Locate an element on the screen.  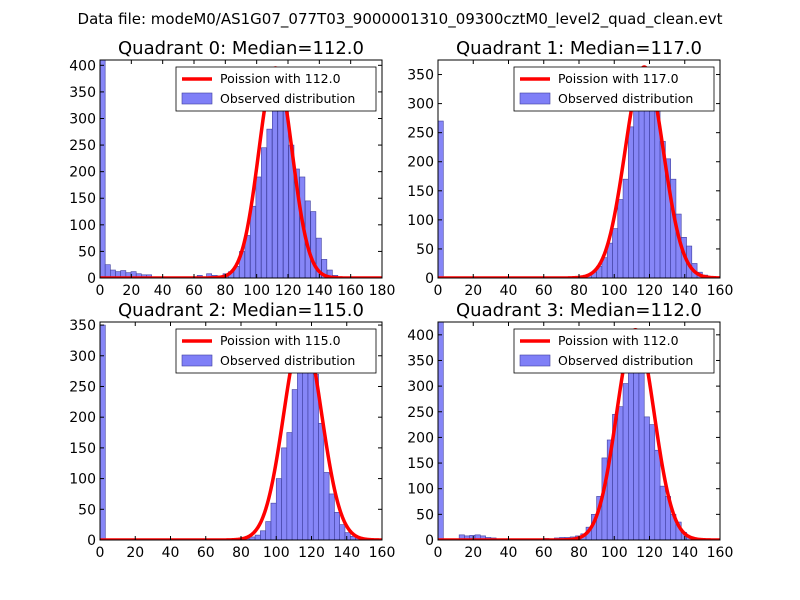
quadrant-2-legend: Poission with 115.0 Observed distribution is located at coordinates (276, 351).